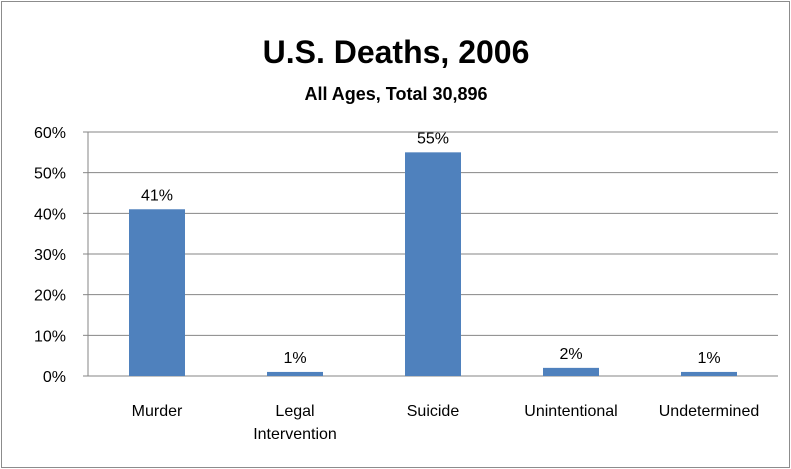 The width and height of the screenshot is (791, 469). What do you see at coordinates (50, 336) in the screenshot?
I see `y-tick-label: 10%` at bounding box center [50, 336].